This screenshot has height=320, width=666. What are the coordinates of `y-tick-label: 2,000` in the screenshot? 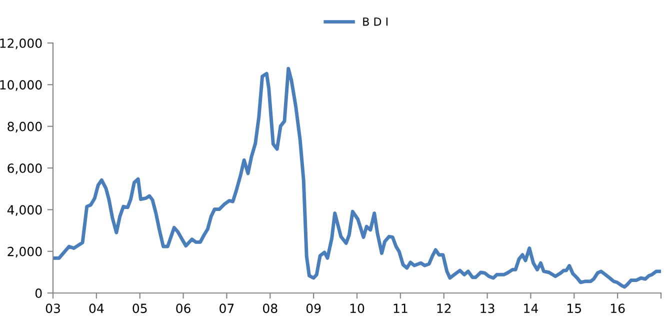 It's located at (25, 252).